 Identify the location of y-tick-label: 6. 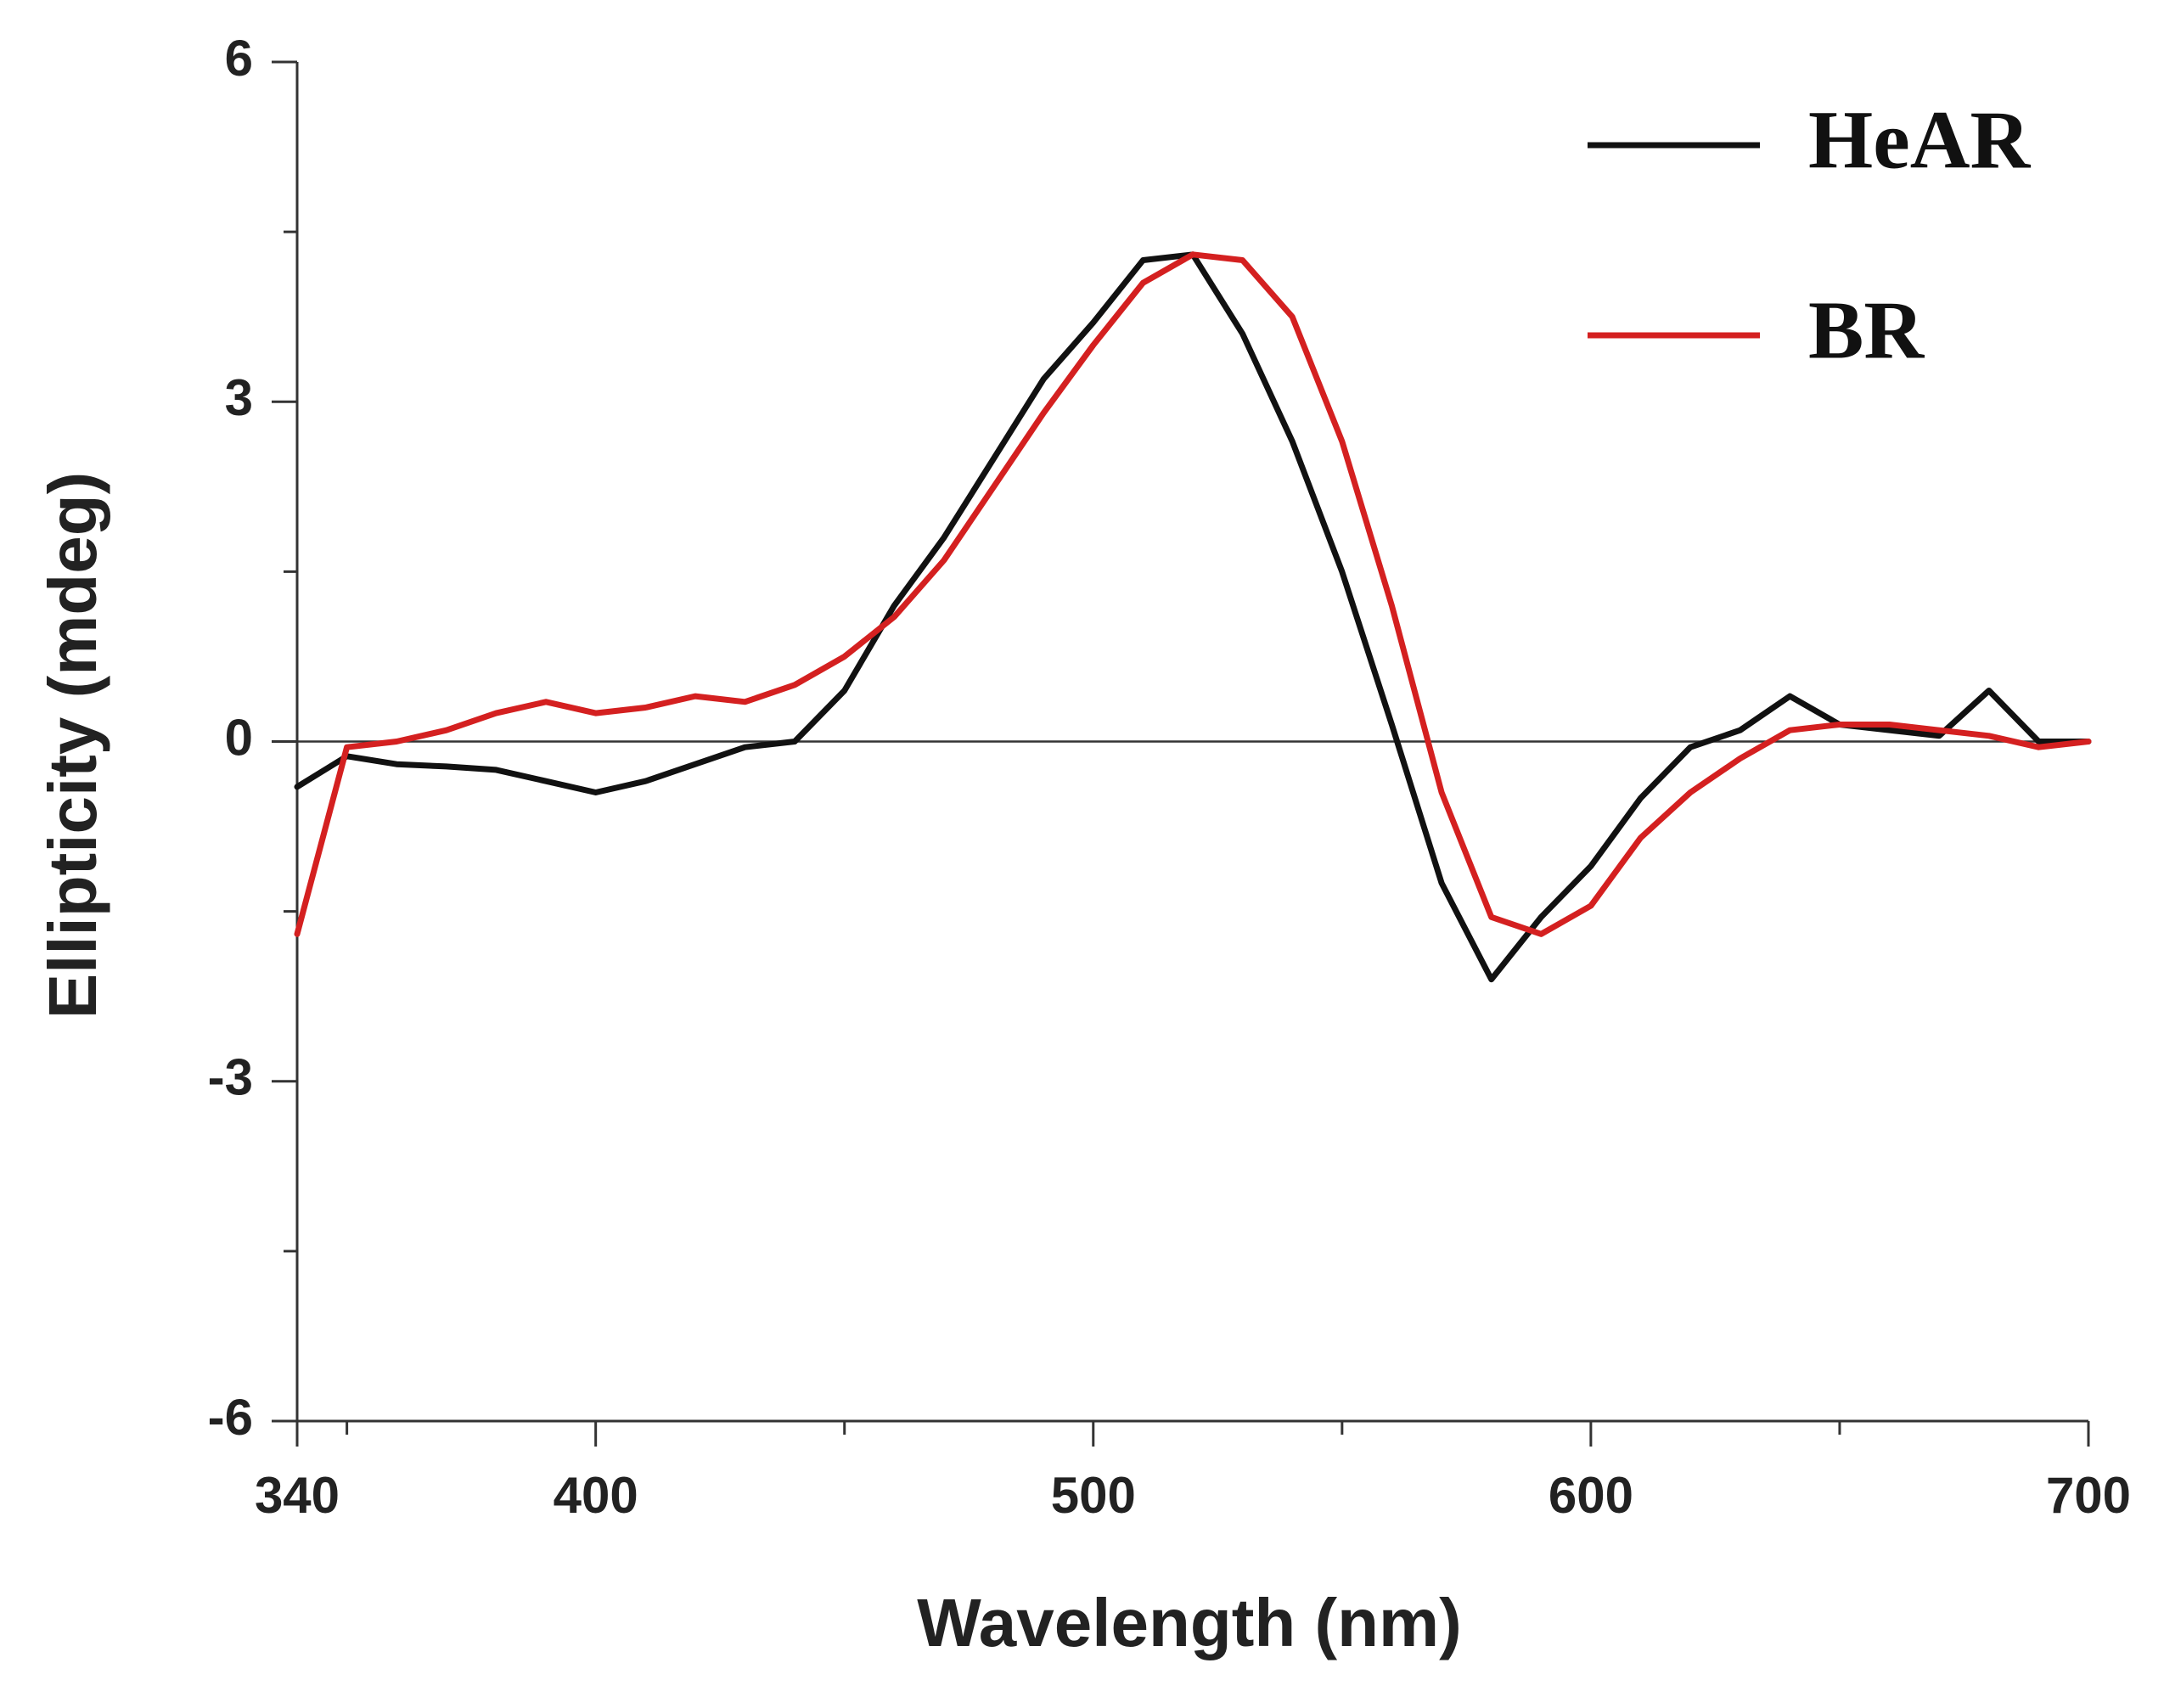
(239, 58).